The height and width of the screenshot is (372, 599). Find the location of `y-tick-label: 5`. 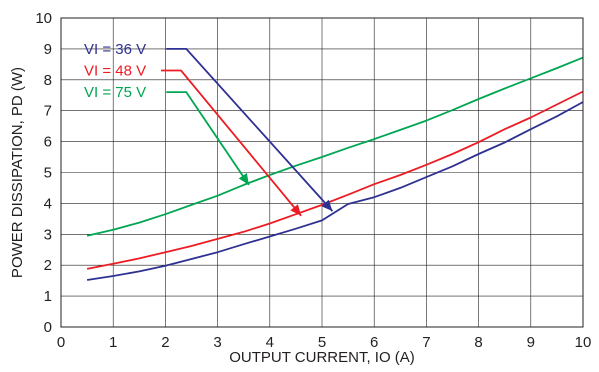

y-tick-label: 5 is located at coordinates (48, 173).